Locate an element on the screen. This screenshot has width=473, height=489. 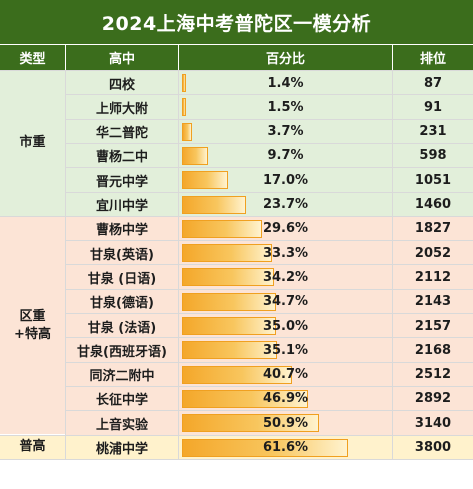
header-rank: 排位 is located at coordinates (433, 57).